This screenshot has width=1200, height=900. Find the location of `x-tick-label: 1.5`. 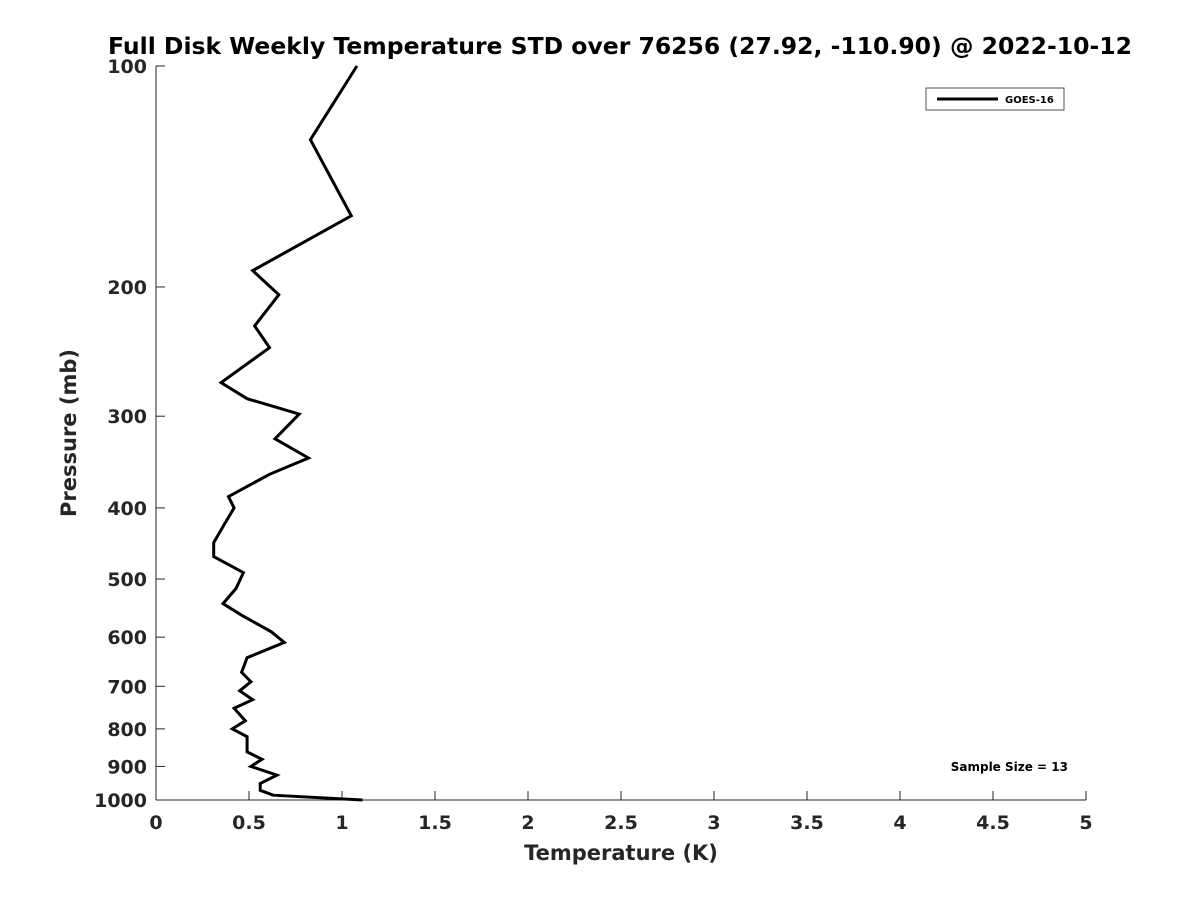

x-tick-label: 1.5 is located at coordinates (435, 823).